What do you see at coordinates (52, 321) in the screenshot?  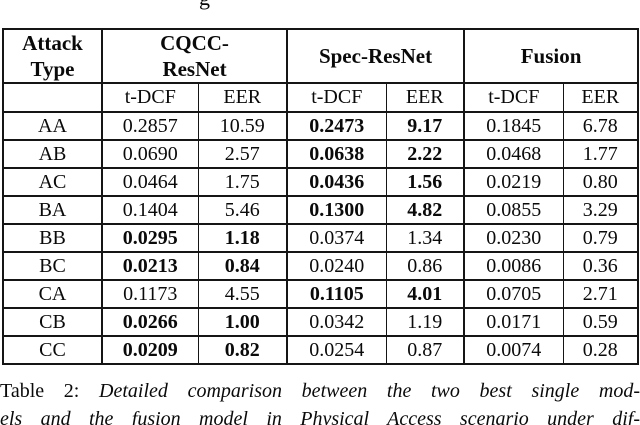 I see `attack-type-cell: CB` at bounding box center [52, 321].